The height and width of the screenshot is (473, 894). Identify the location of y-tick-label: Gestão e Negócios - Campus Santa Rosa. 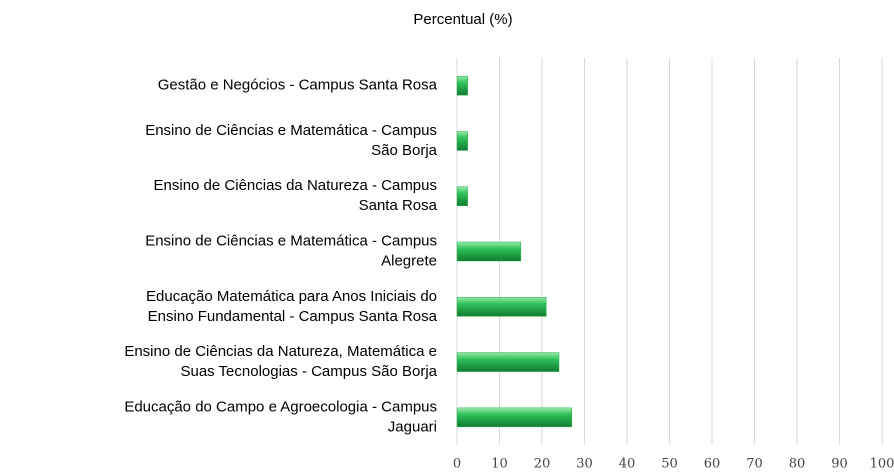
(298, 85).